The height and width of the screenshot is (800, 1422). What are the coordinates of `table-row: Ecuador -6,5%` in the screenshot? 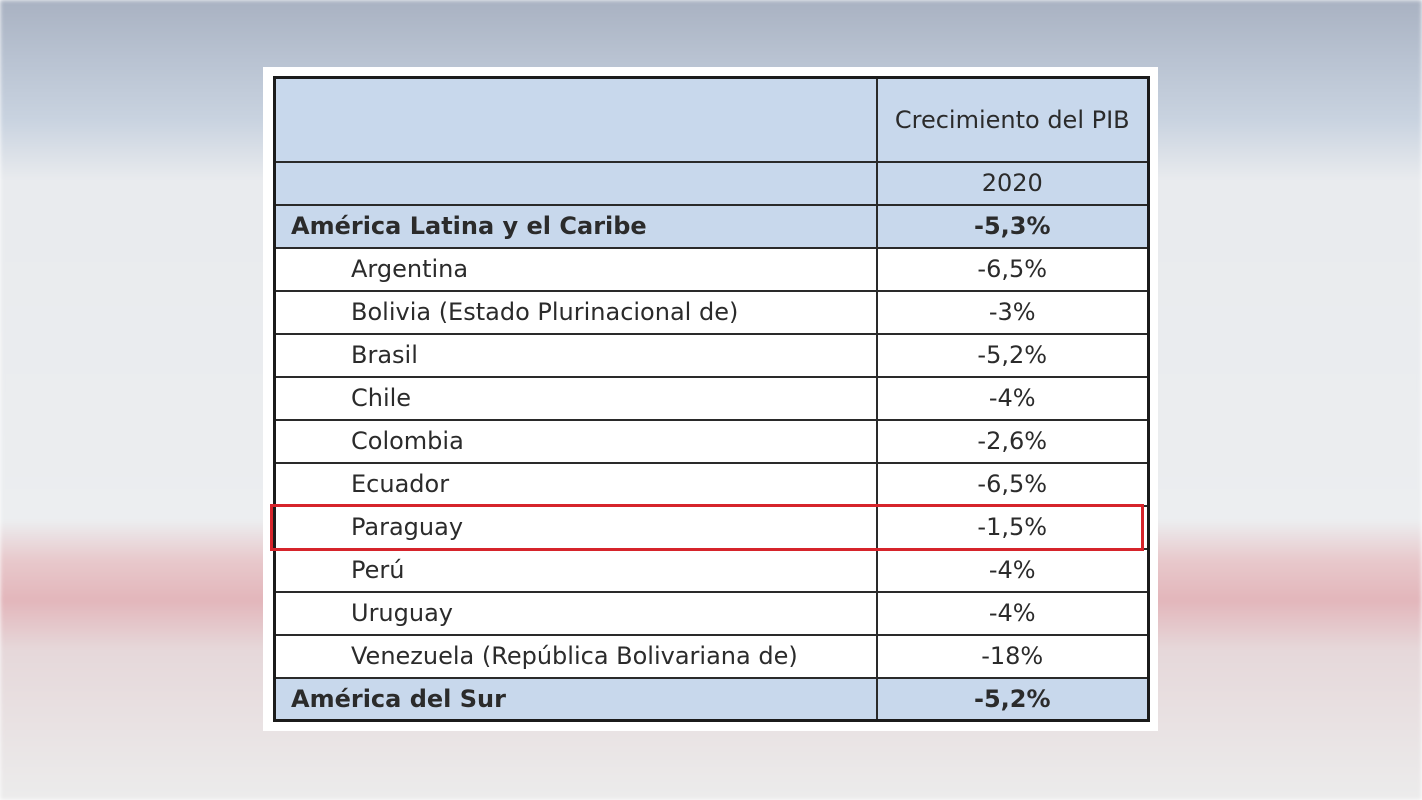 It's located at (711, 484).